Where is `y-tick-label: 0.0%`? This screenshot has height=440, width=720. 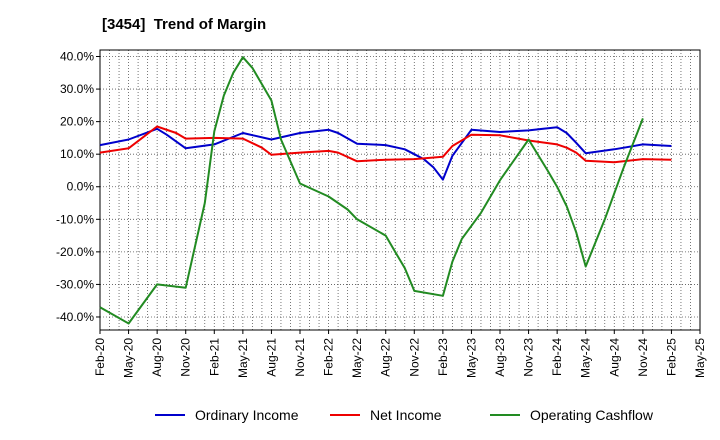
y-tick-label: 0.0% is located at coordinates (81, 187).